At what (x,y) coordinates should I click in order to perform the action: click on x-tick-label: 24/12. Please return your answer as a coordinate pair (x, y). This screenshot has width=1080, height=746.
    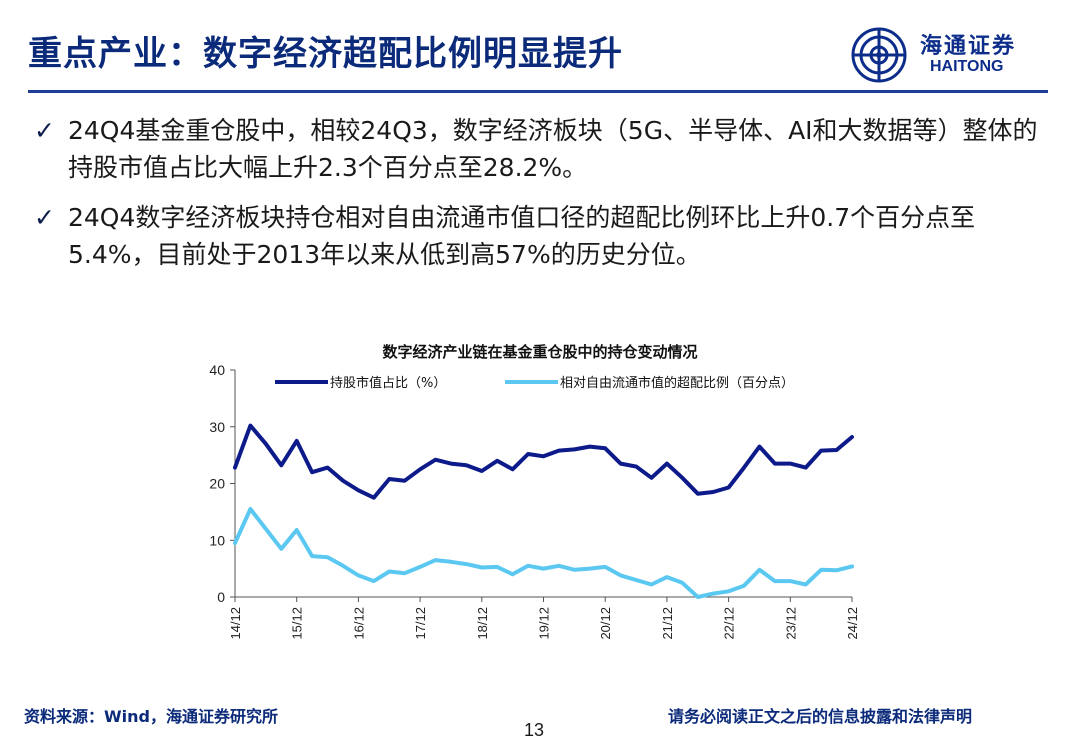
    Looking at the image, I should click on (852, 623).